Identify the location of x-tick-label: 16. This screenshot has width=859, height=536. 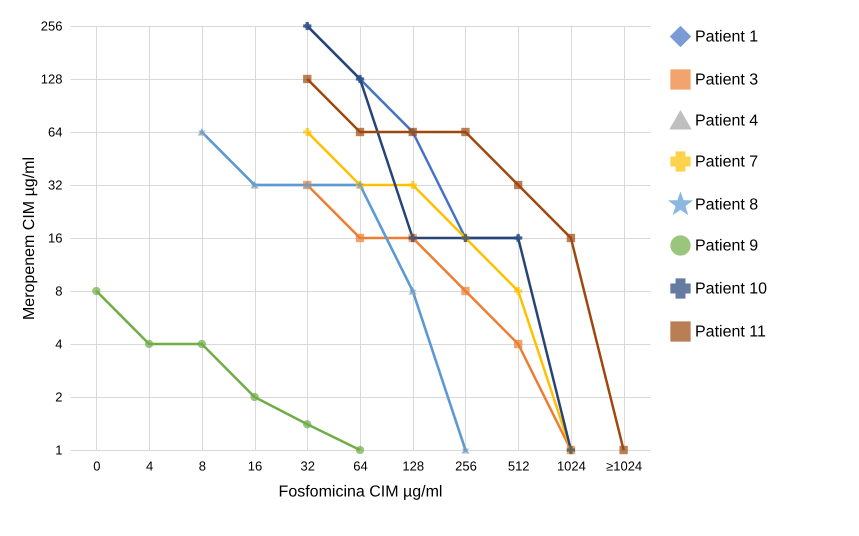
(255, 466).